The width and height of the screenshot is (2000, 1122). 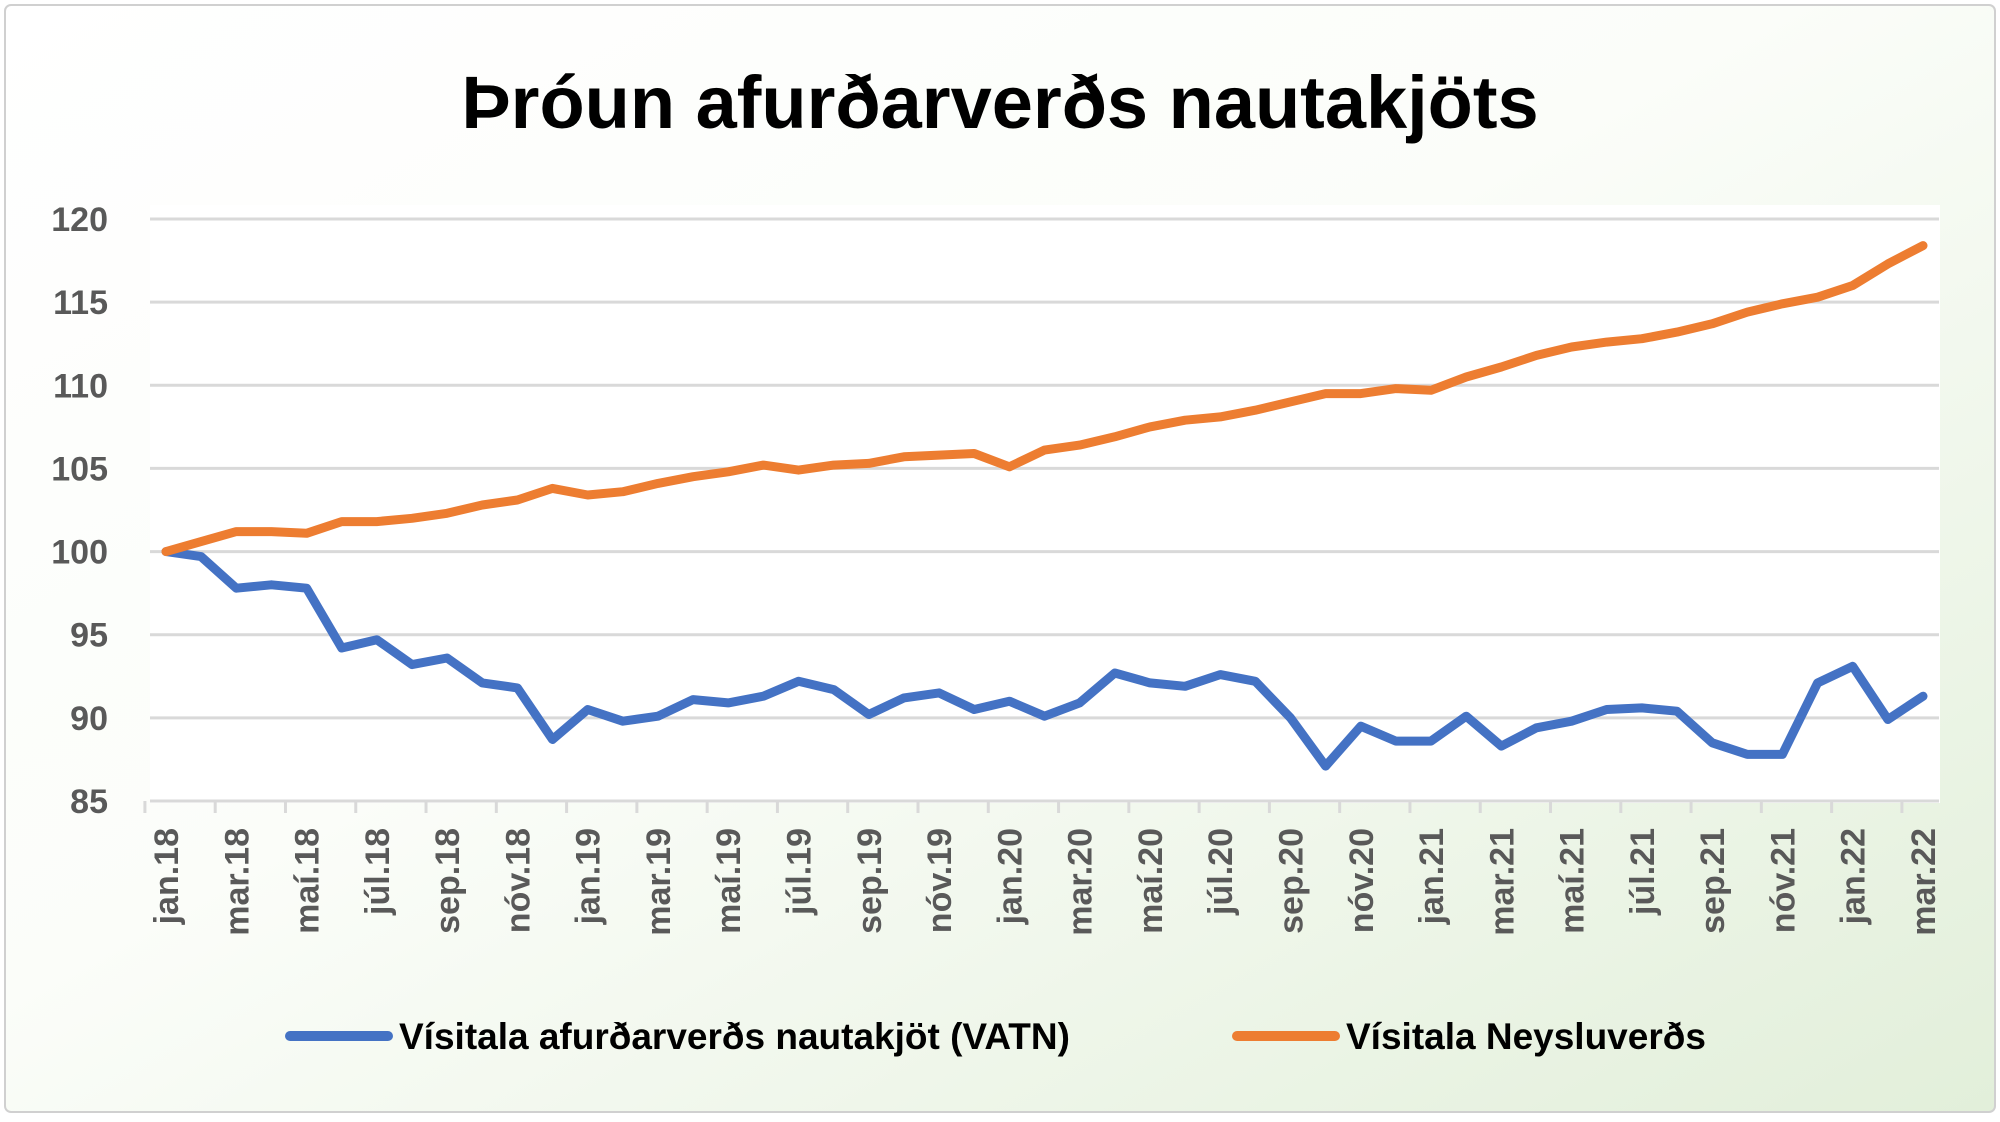 What do you see at coordinates (589, 876) in the screenshot?
I see `x-tick-label: jan.19` at bounding box center [589, 876].